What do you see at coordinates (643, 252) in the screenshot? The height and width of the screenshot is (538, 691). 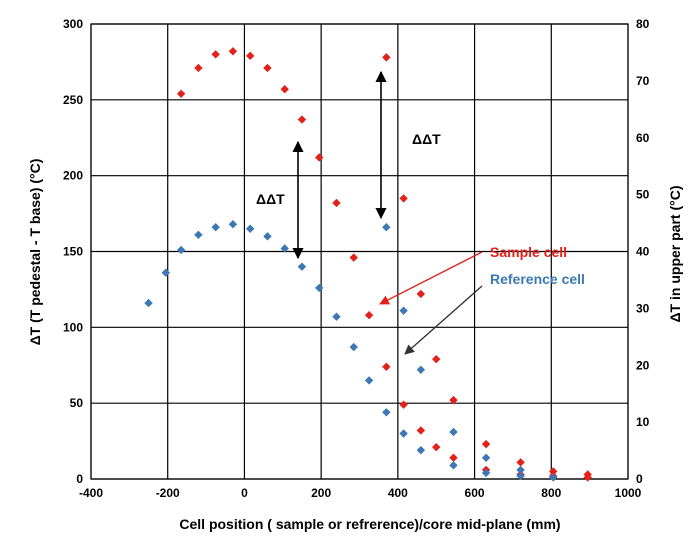 I see `y-right-tick-label: 40` at bounding box center [643, 252].